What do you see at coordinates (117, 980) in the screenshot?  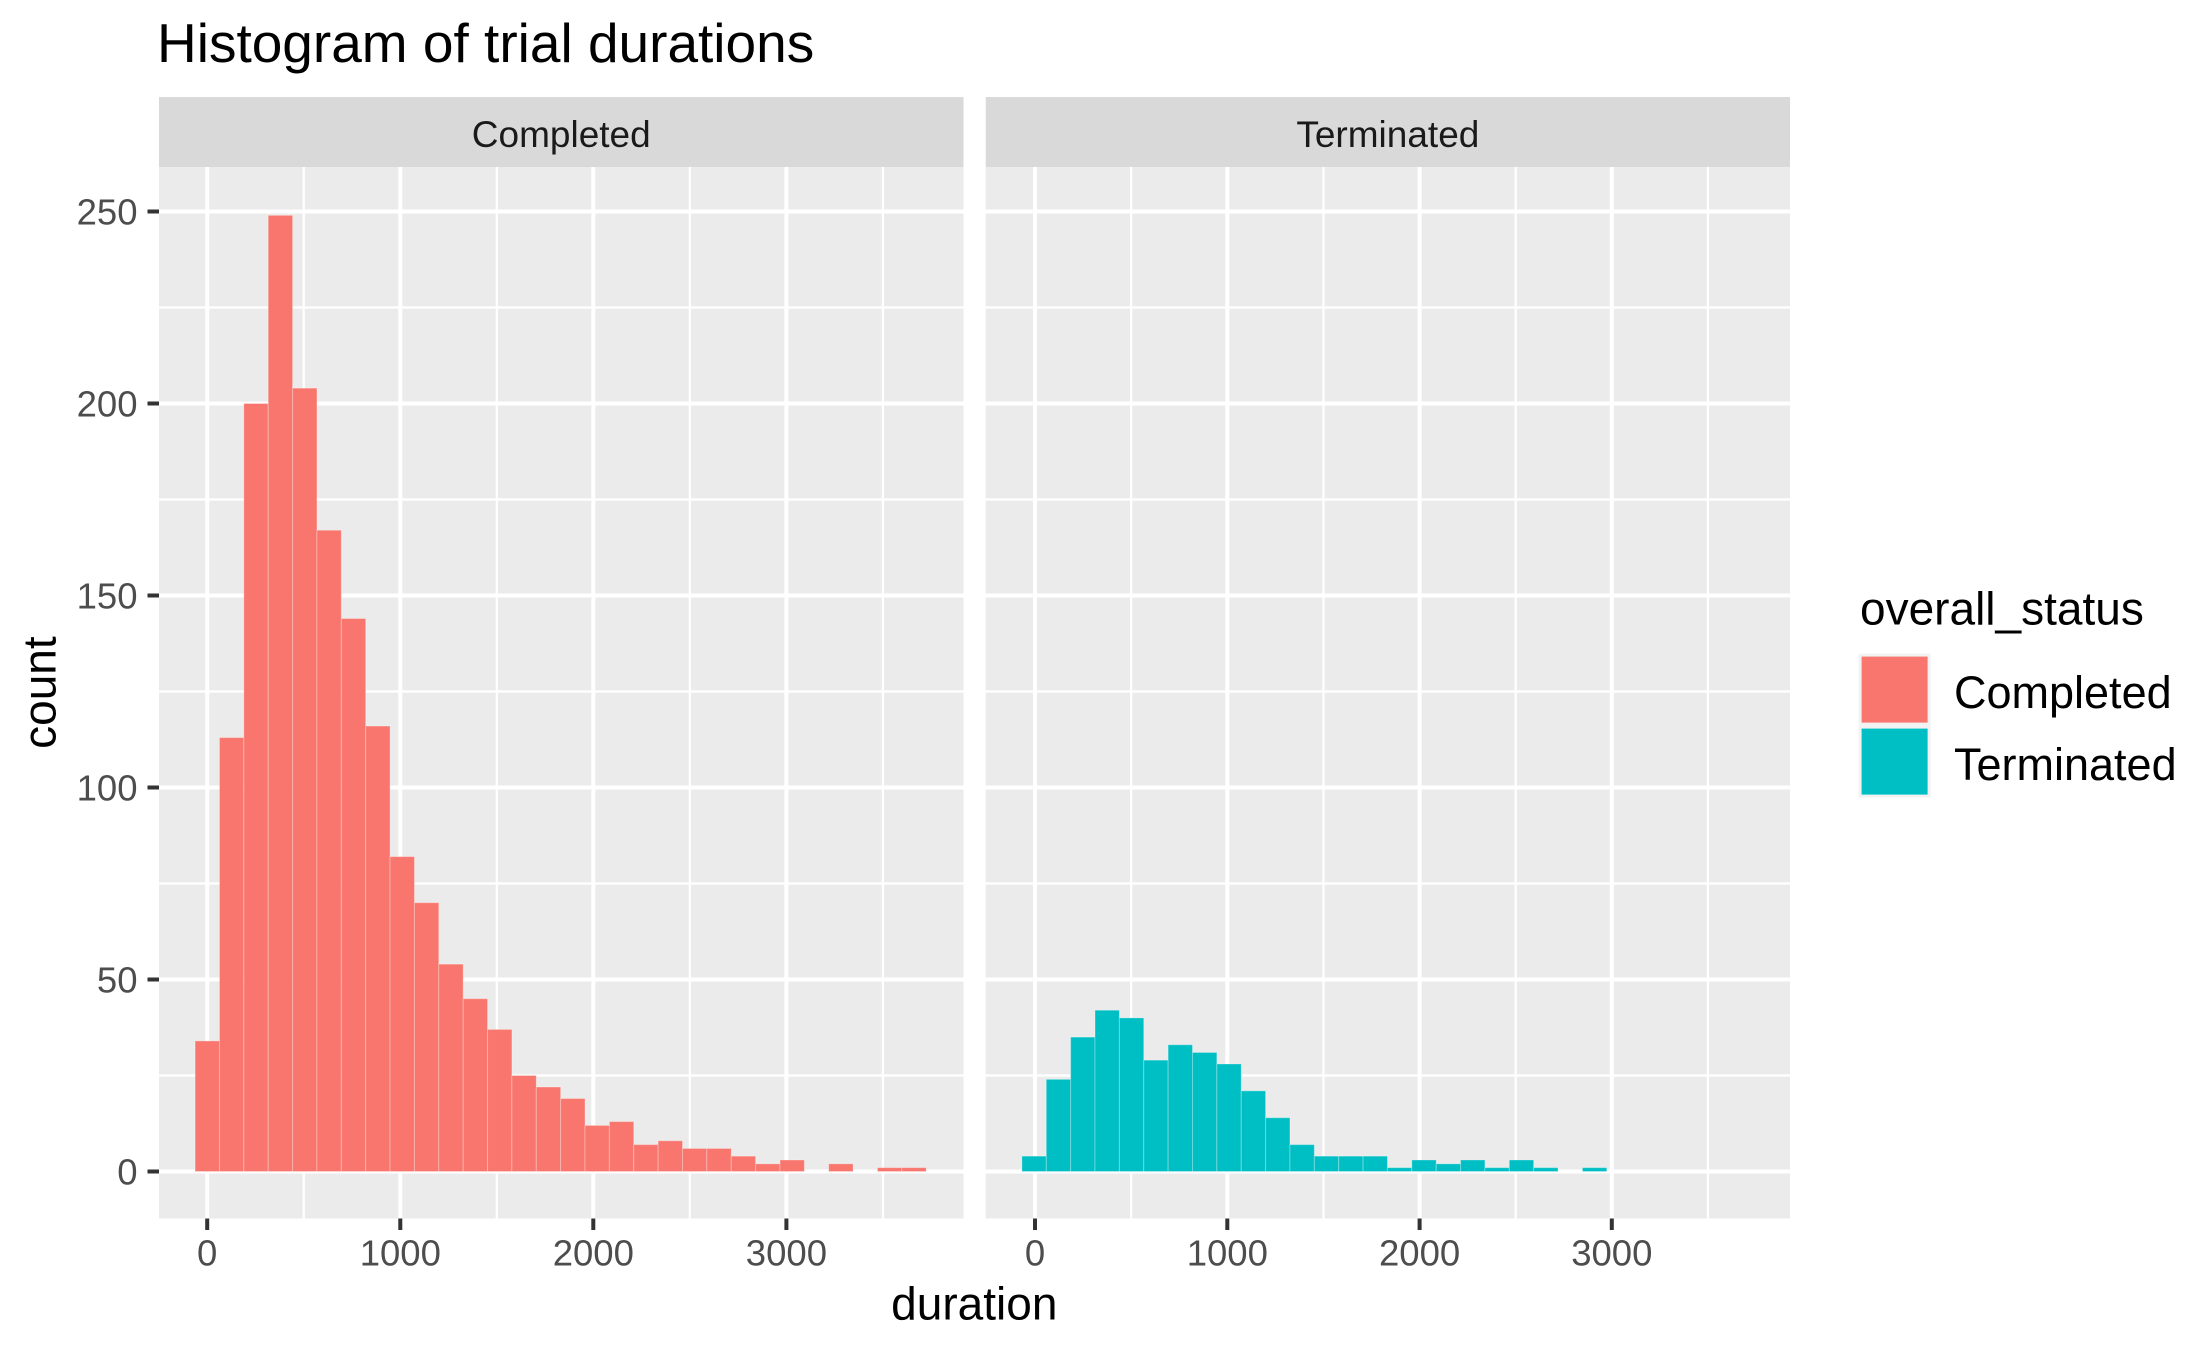 I see `svg-text: 50` at bounding box center [117, 980].